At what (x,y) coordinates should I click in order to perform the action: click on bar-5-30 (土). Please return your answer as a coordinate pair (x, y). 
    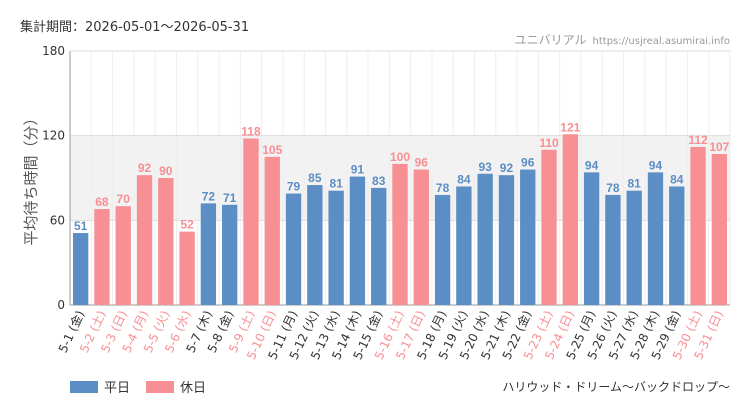
    Looking at the image, I should click on (698, 225).